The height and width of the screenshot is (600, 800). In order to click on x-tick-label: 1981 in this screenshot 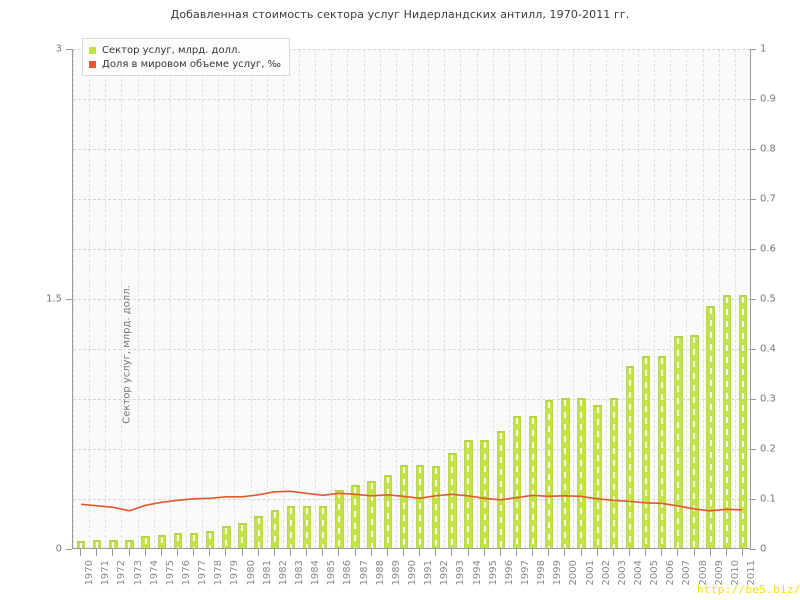, I will do `click(267, 573)`.